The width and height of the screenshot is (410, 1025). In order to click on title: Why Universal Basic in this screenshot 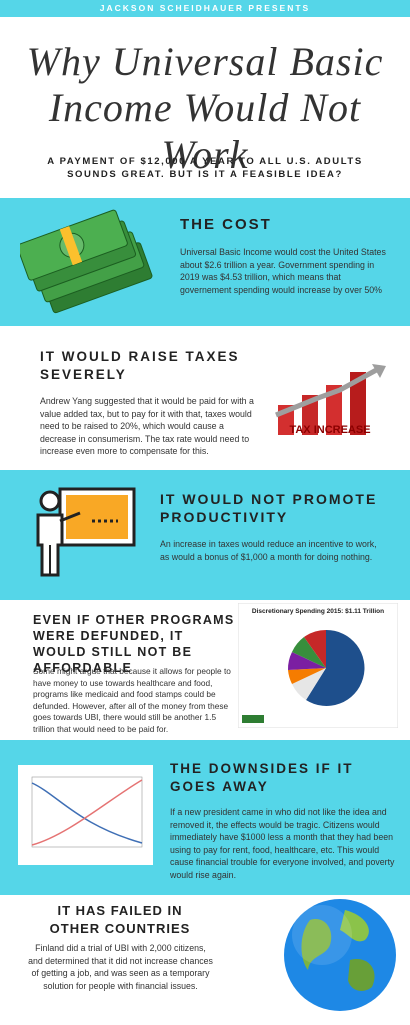, I will do `click(205, 61)`.